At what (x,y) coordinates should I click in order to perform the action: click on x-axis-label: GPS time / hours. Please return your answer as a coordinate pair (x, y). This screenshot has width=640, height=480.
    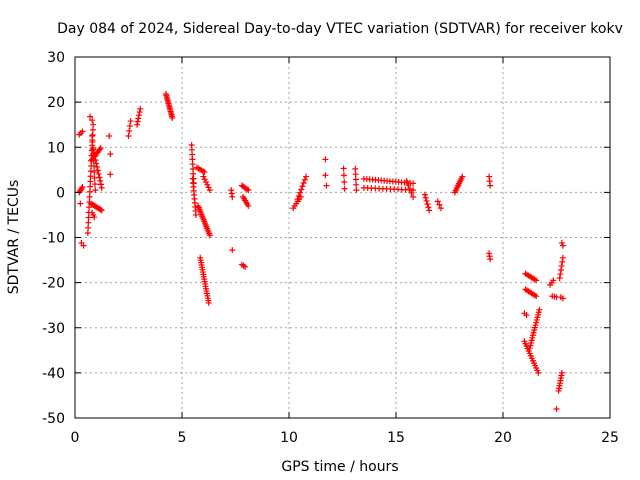
    Looking at the image, I should click on (339, 467).